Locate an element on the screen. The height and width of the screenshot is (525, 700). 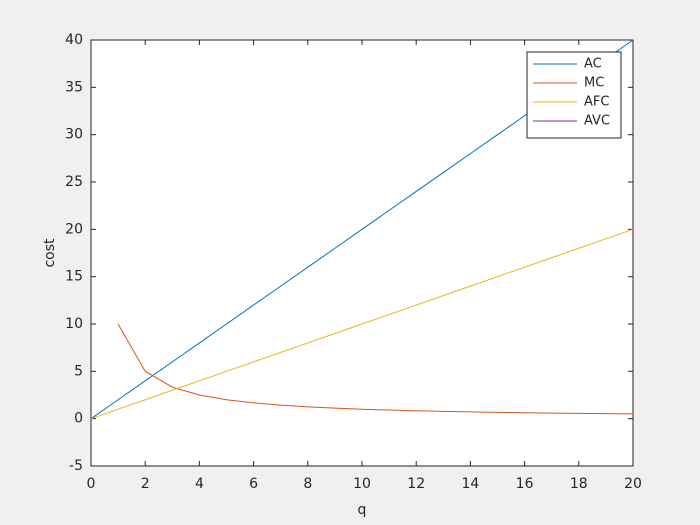
x-tick-label: 20 is located at coordinates (633, 484).